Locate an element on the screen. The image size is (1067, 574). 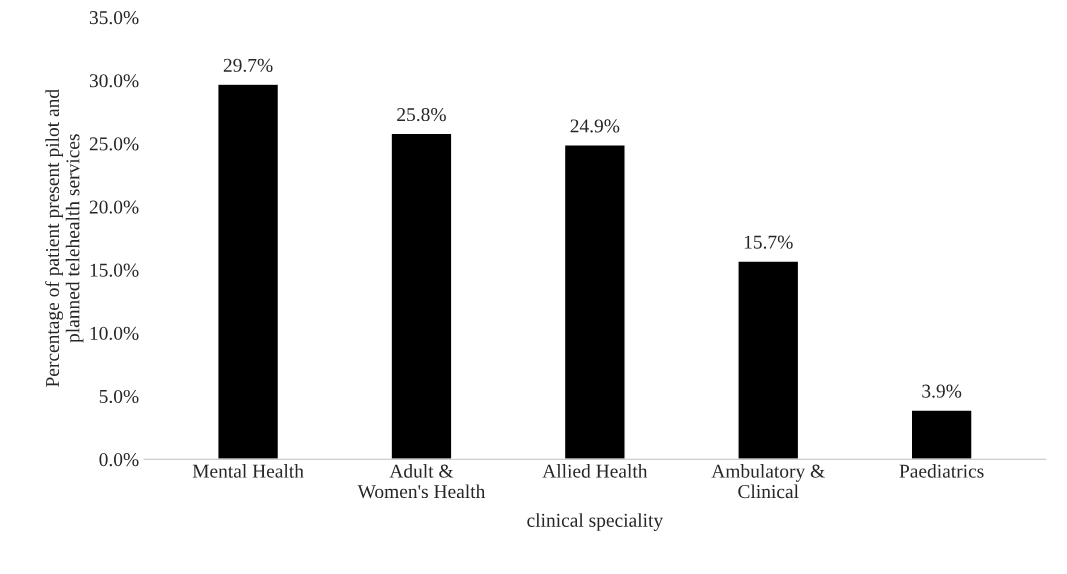
x-tick-label: Allied Health is located at coordinates (595, 471).